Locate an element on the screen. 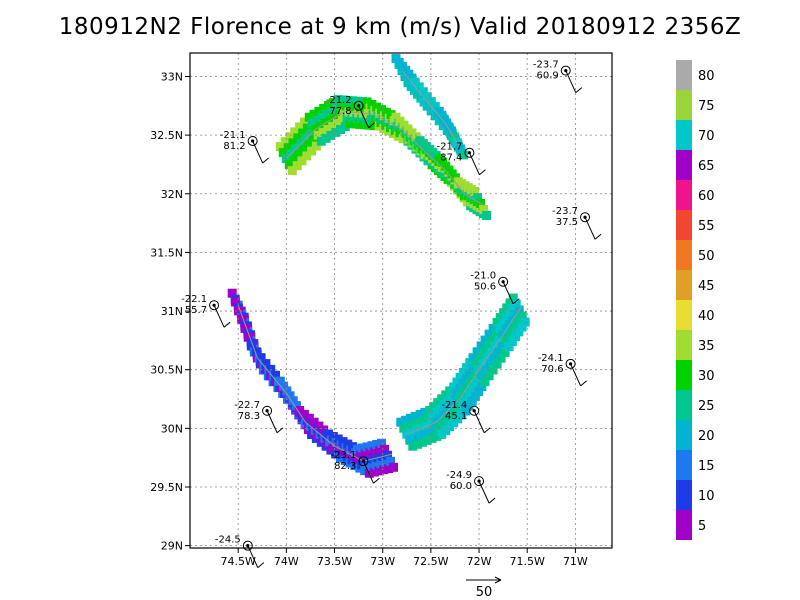 The image size is (800, 600). colorbar-label: 70 is located at coordinates (706, 136).